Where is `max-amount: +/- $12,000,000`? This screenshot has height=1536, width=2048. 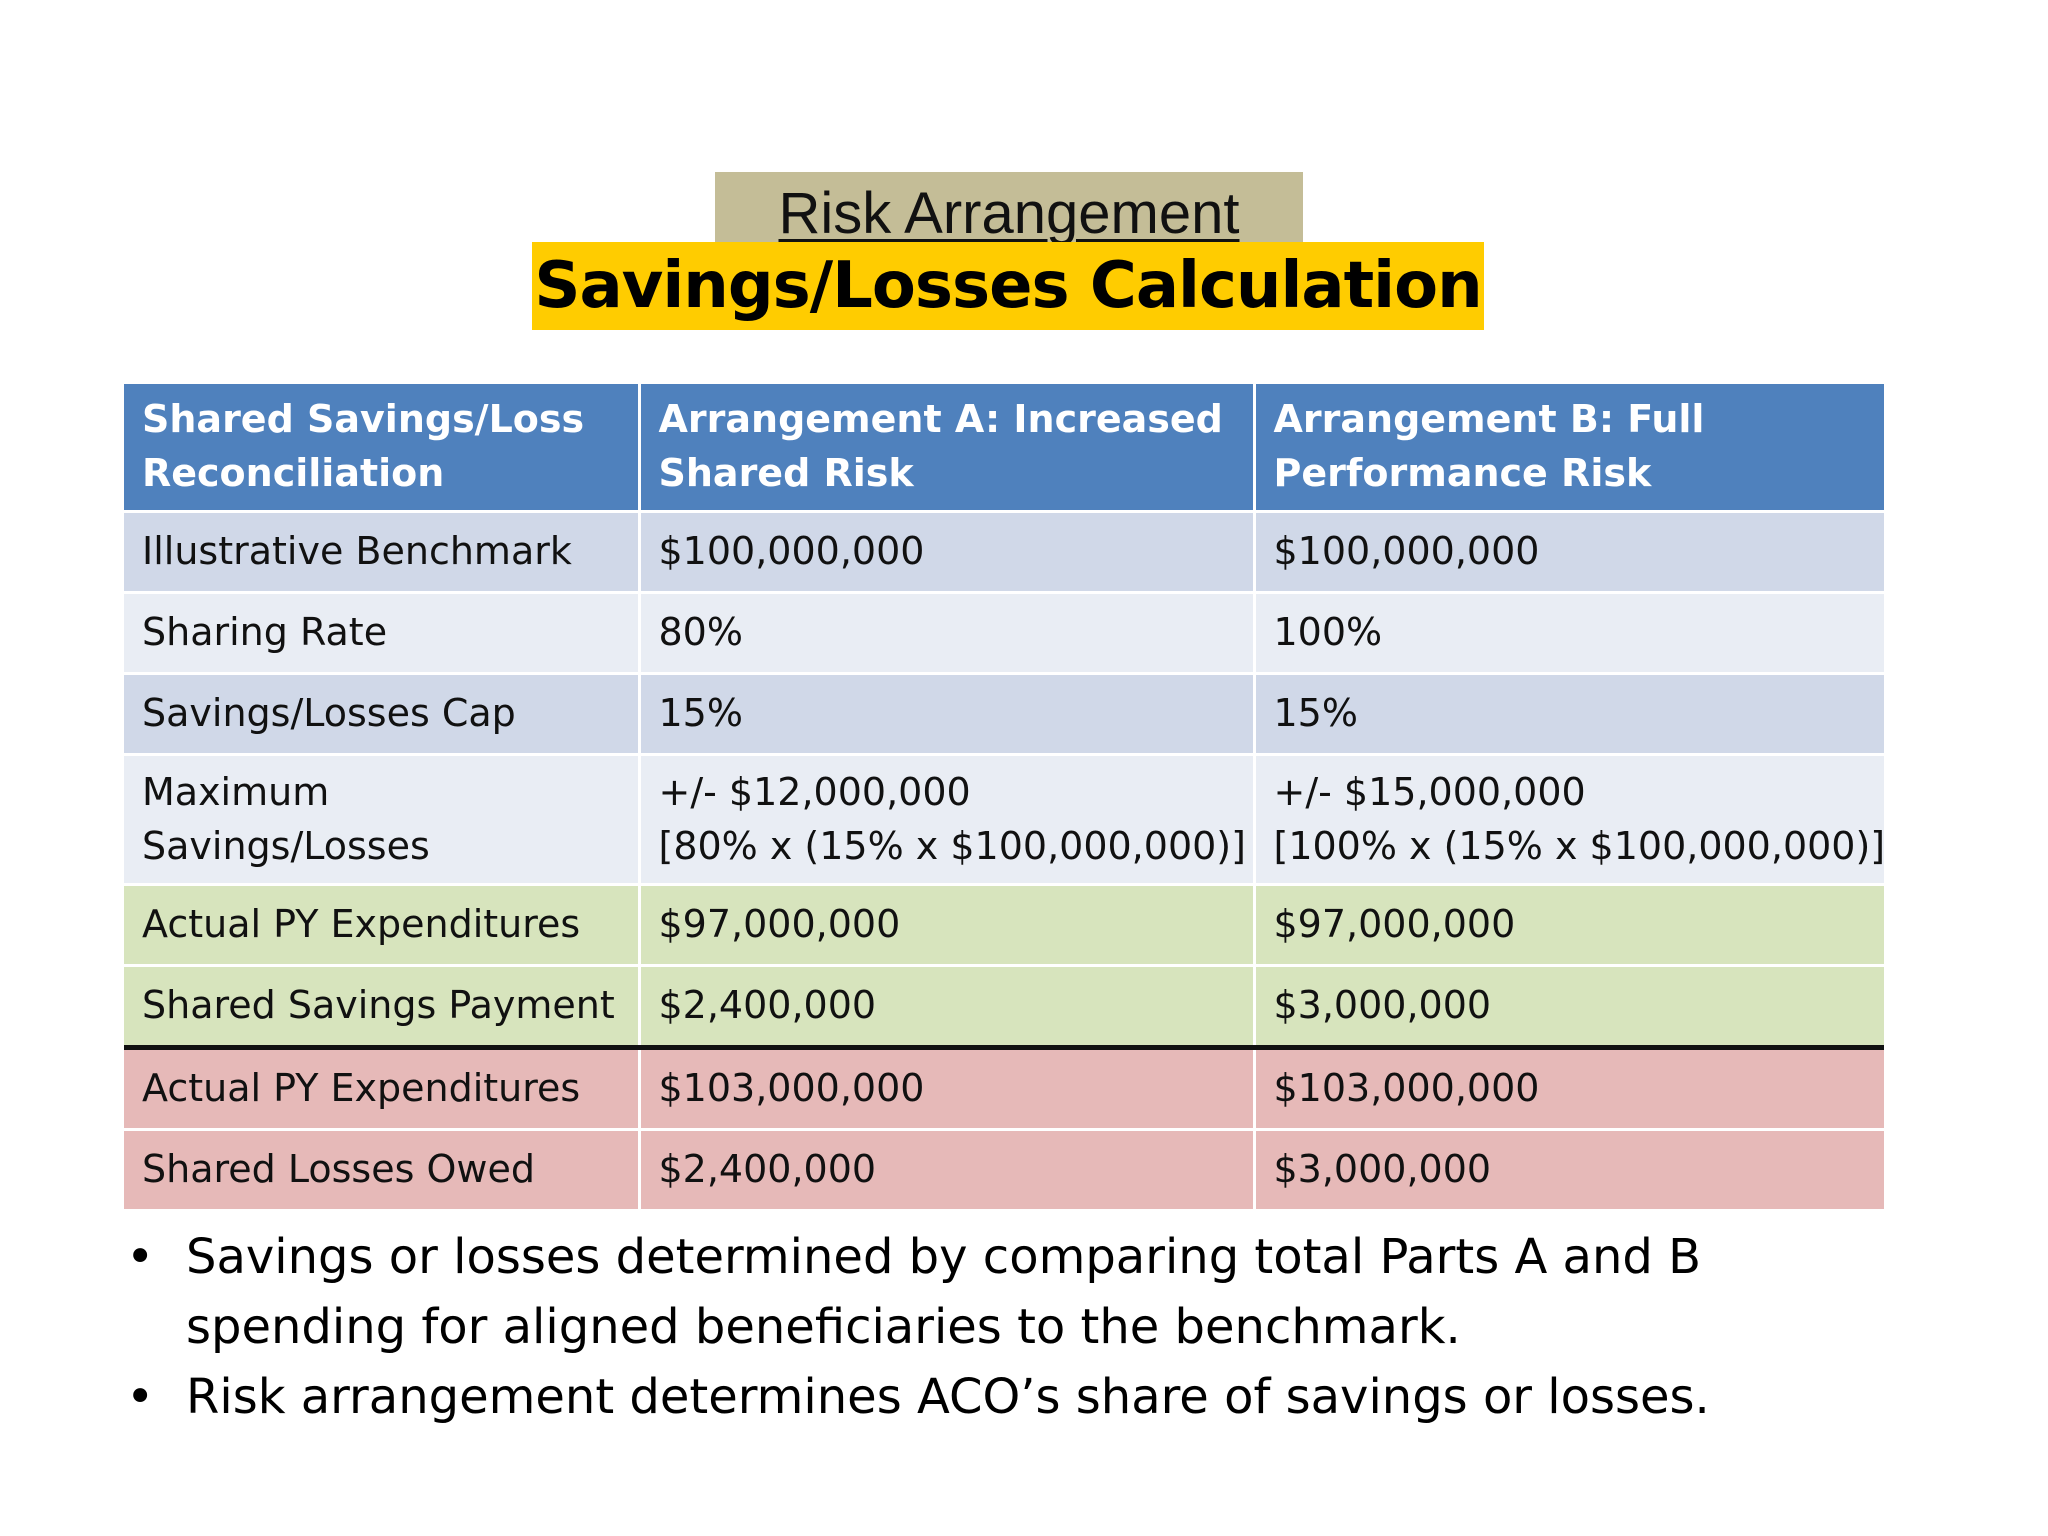
max-amount: +/- $12,000,000 is located at coordinates (814, 791).